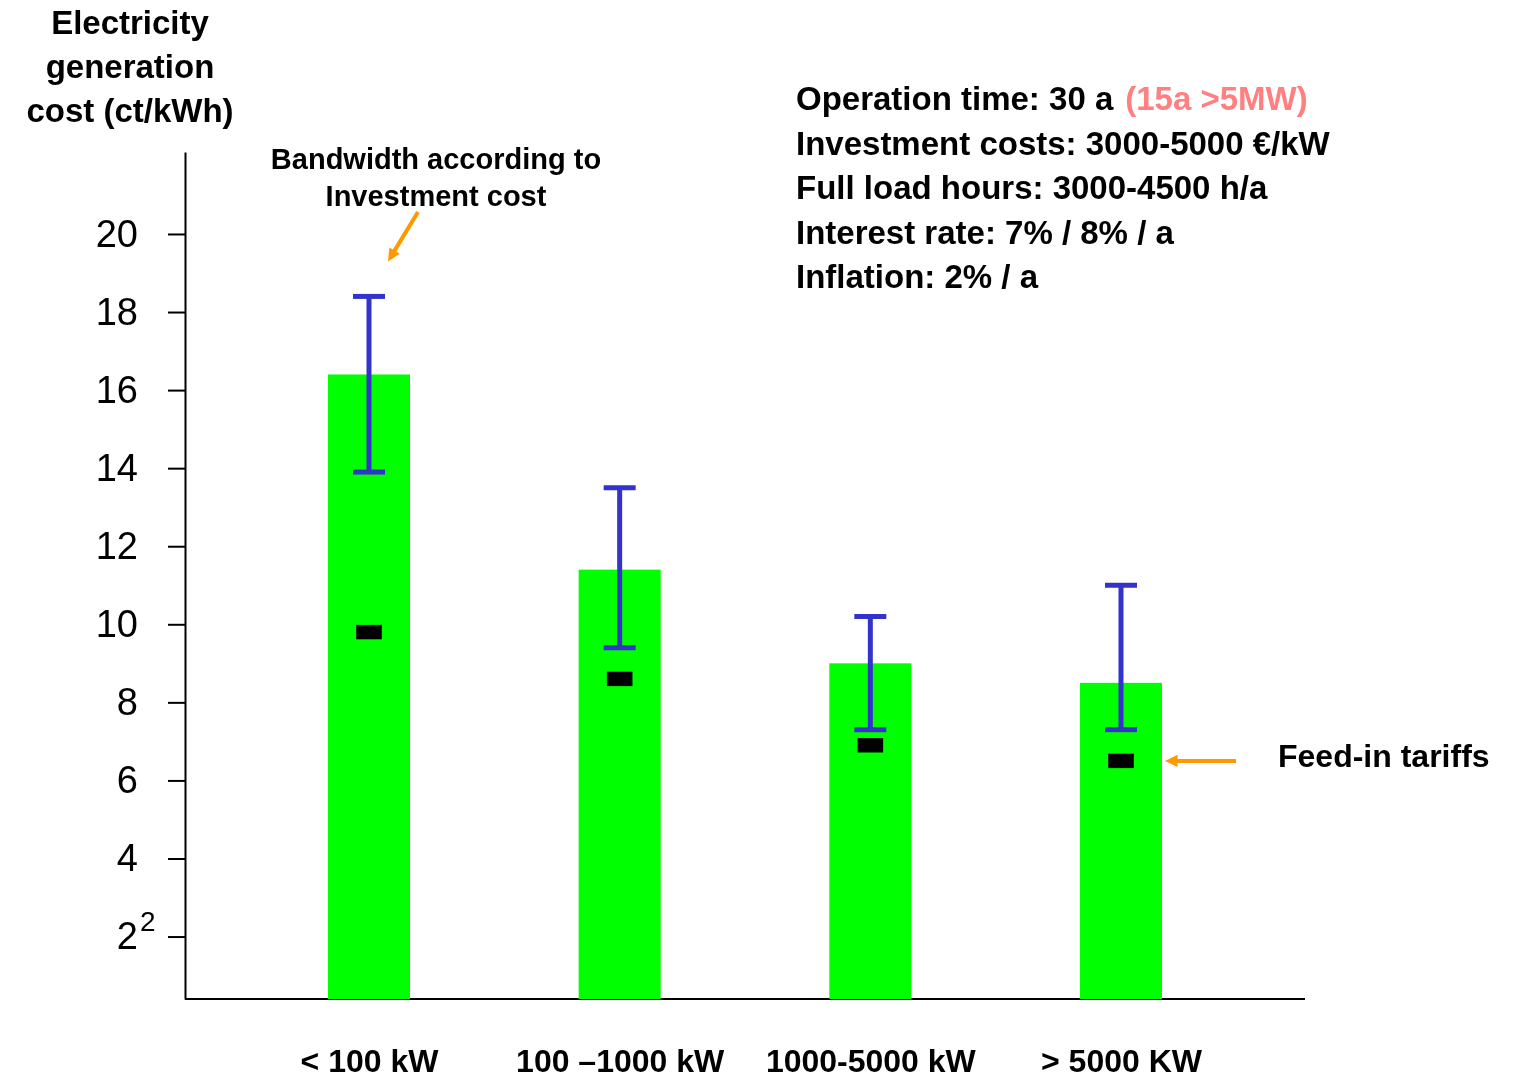 This screenshot has width=1530, height=1080. What do you see at coordinates (985, 232) in the screenshot?
I see `annotation: Interest rate: 7% / 8% / a` at bounding box center [985, 232].